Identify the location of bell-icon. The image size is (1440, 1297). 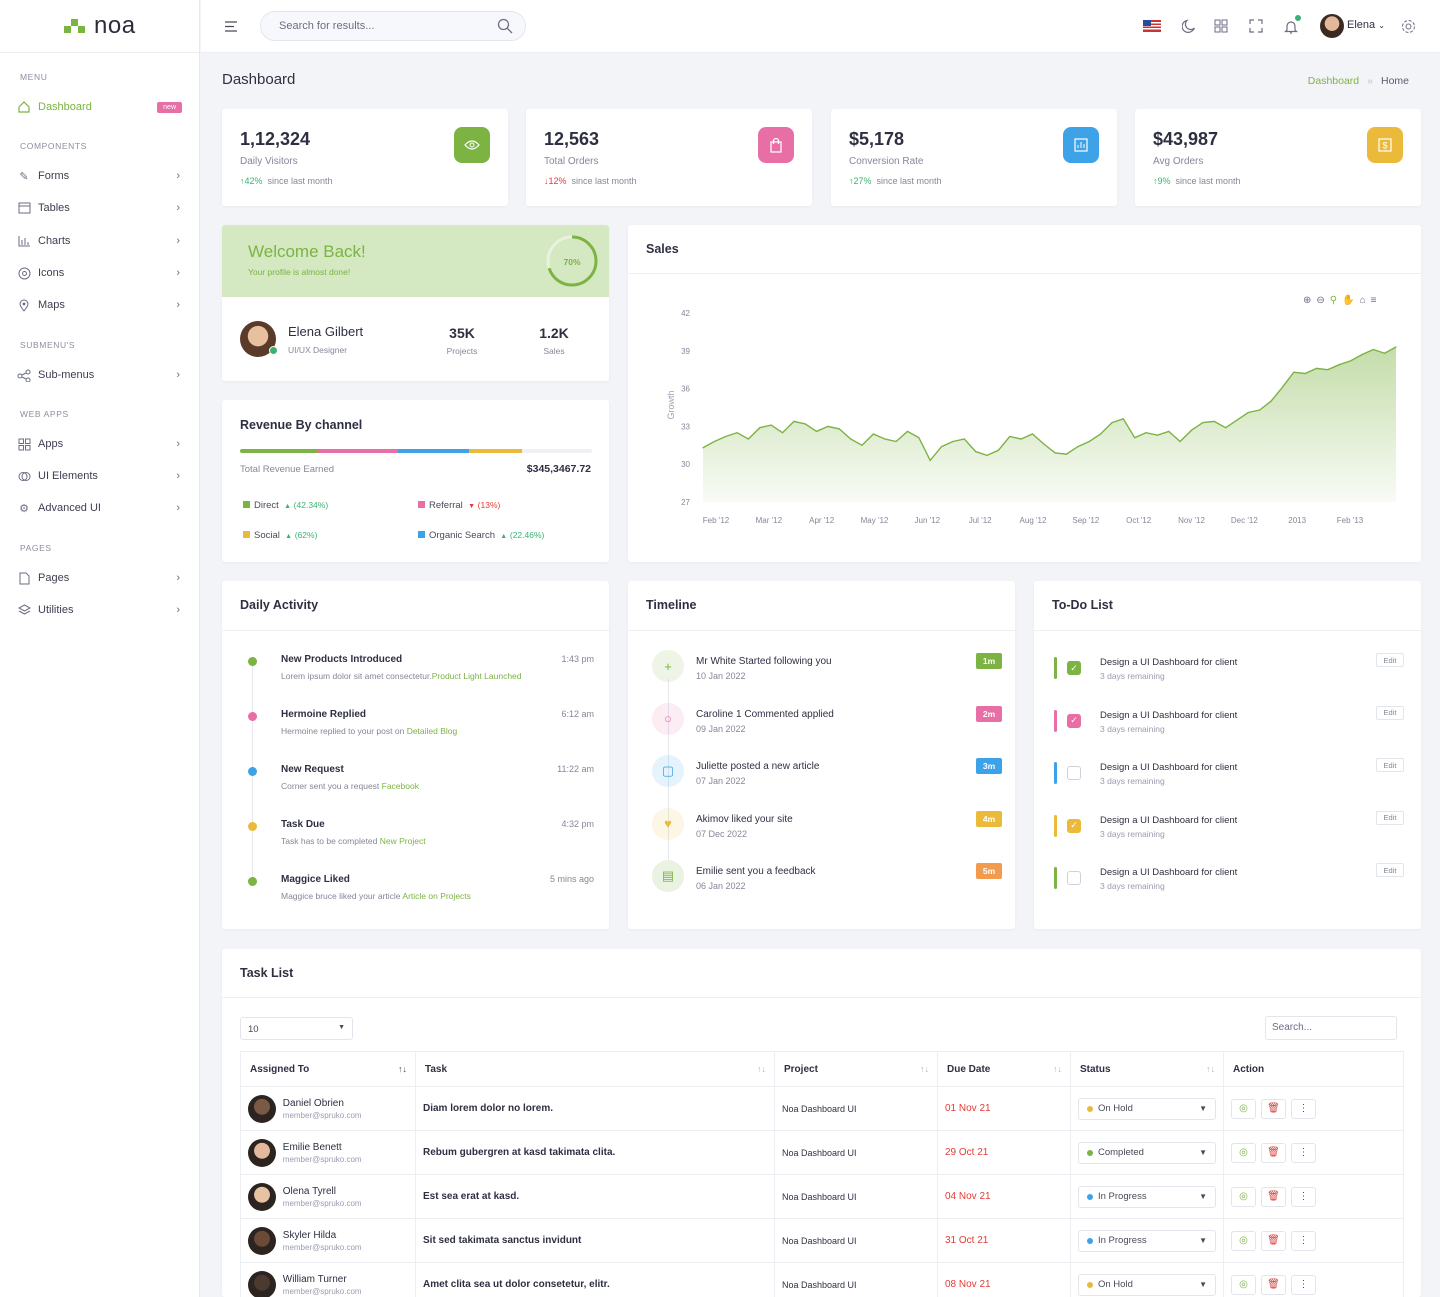
(1291, 25).